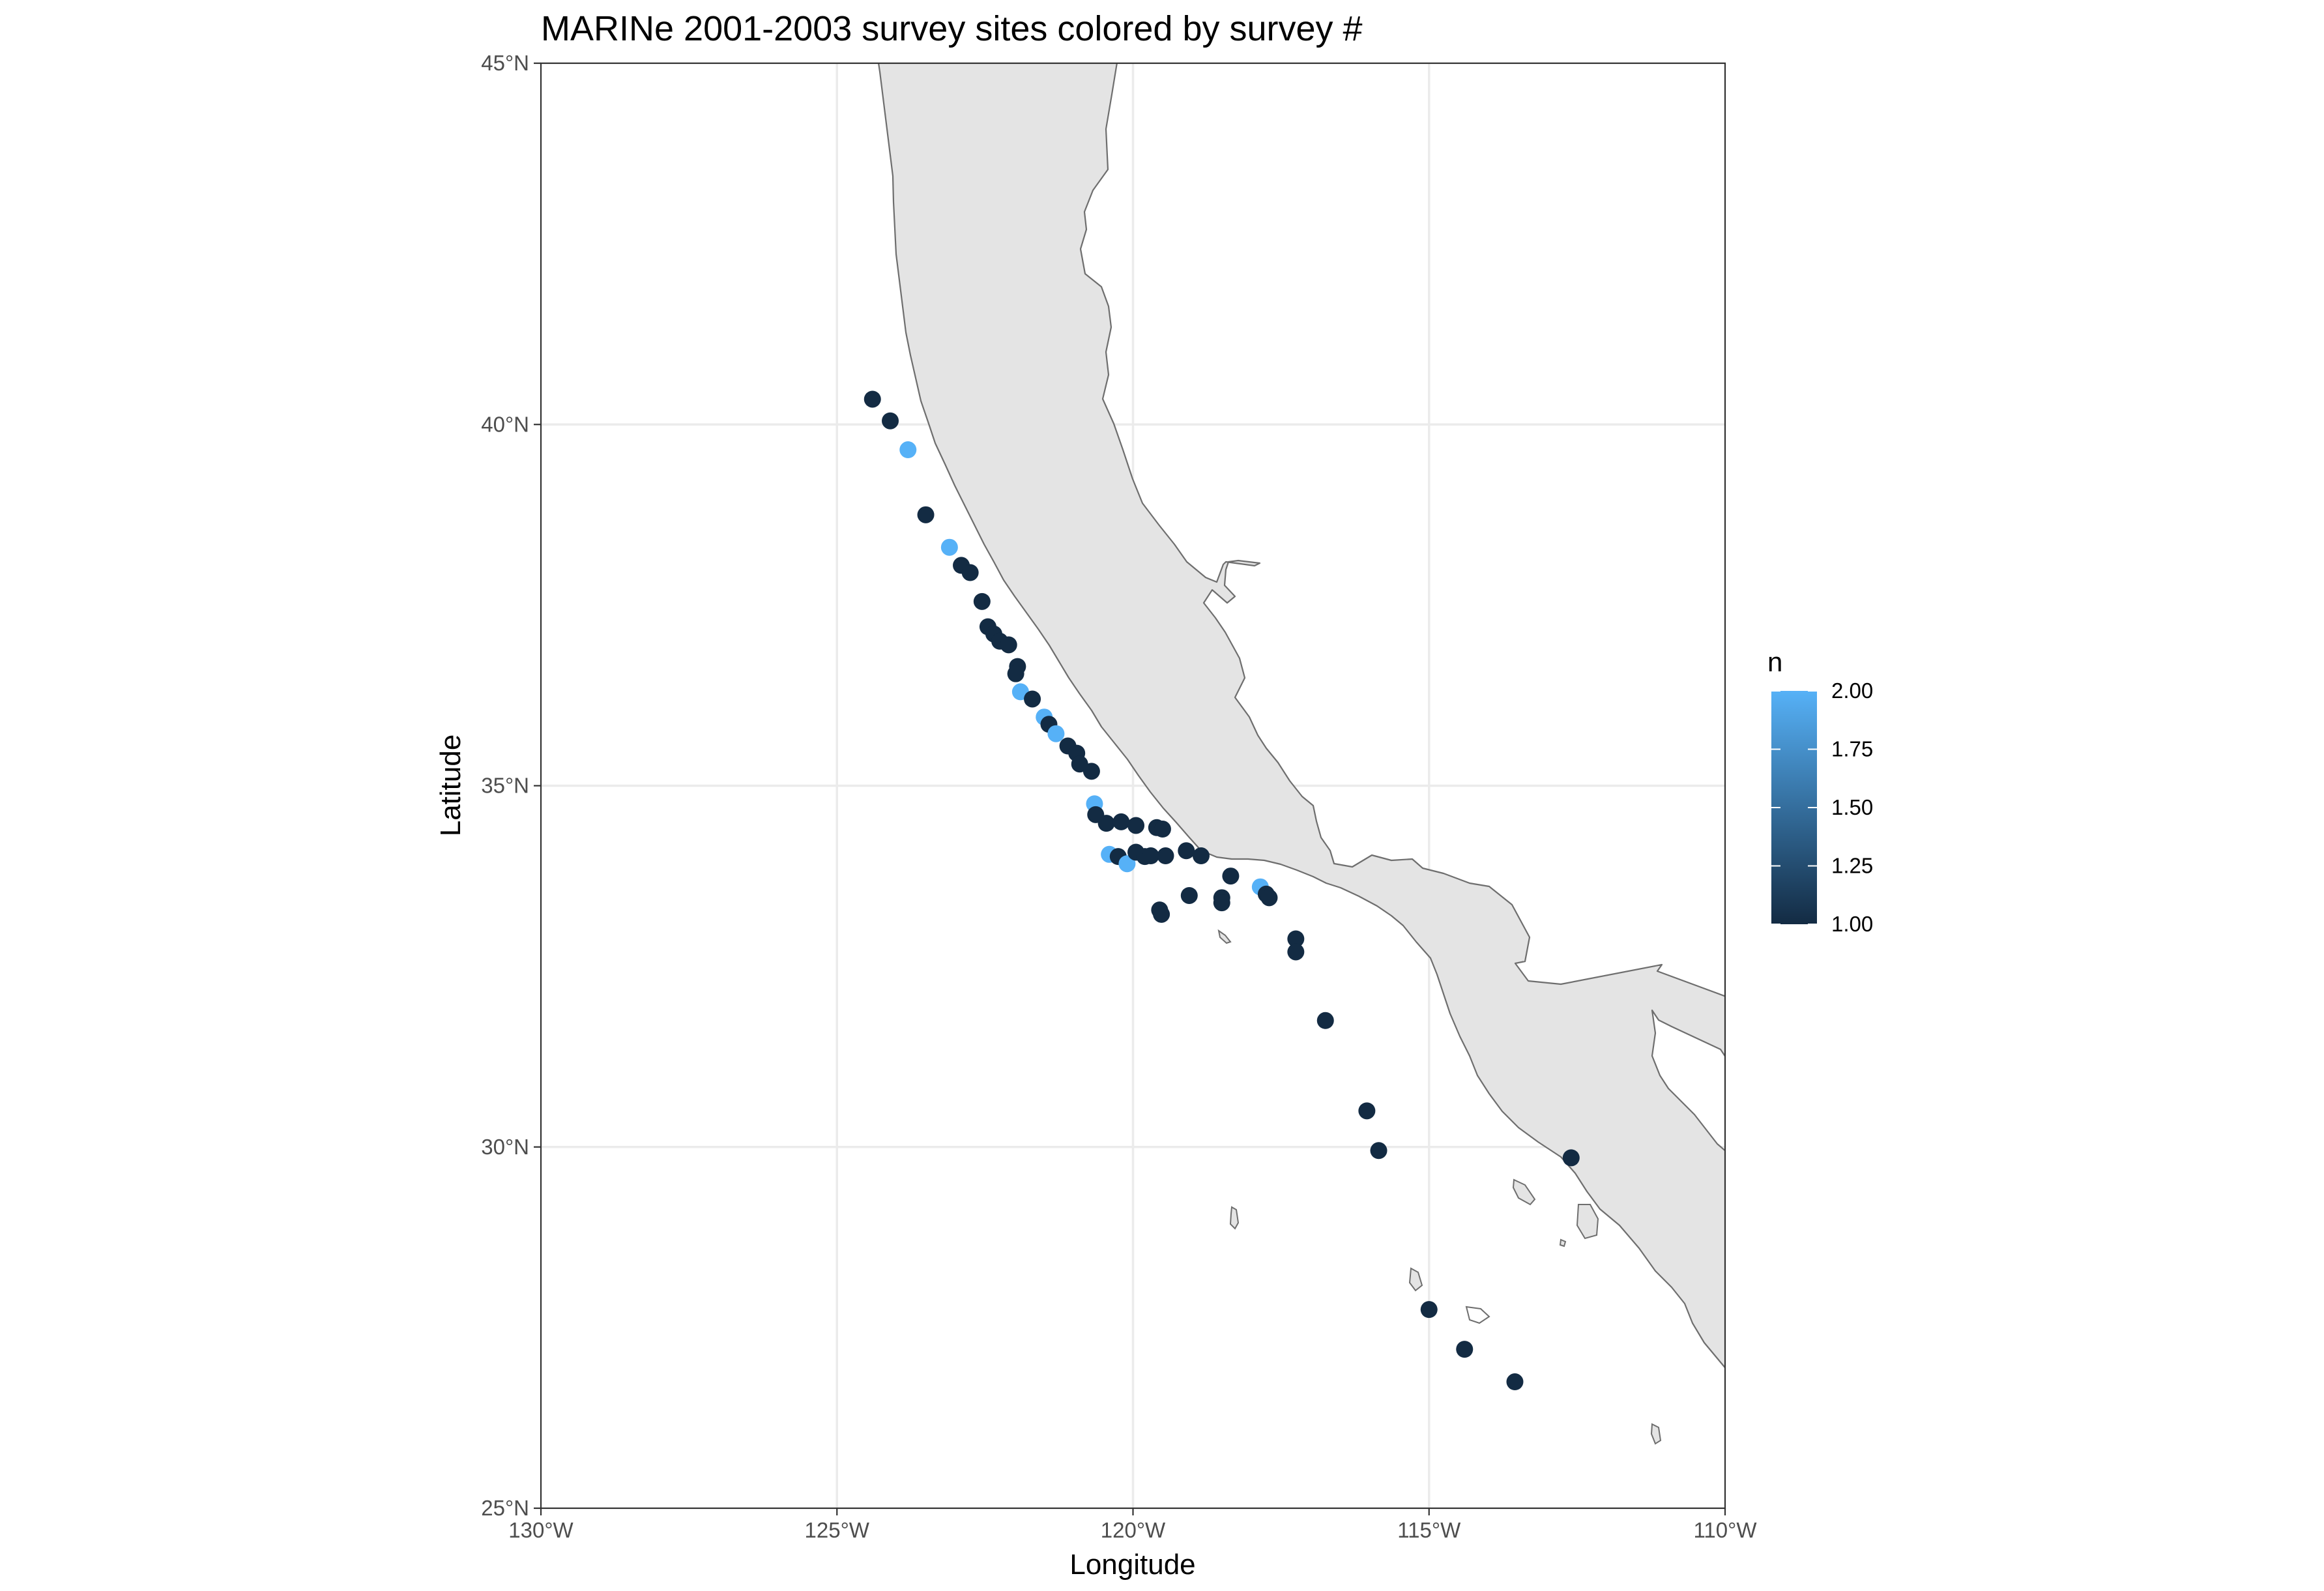 This screenshot has width=2324, height=1591. Describe the element at coordinates (505, 424) in the screenshot. I see `y-tick-label-3: 40°N` at that location.